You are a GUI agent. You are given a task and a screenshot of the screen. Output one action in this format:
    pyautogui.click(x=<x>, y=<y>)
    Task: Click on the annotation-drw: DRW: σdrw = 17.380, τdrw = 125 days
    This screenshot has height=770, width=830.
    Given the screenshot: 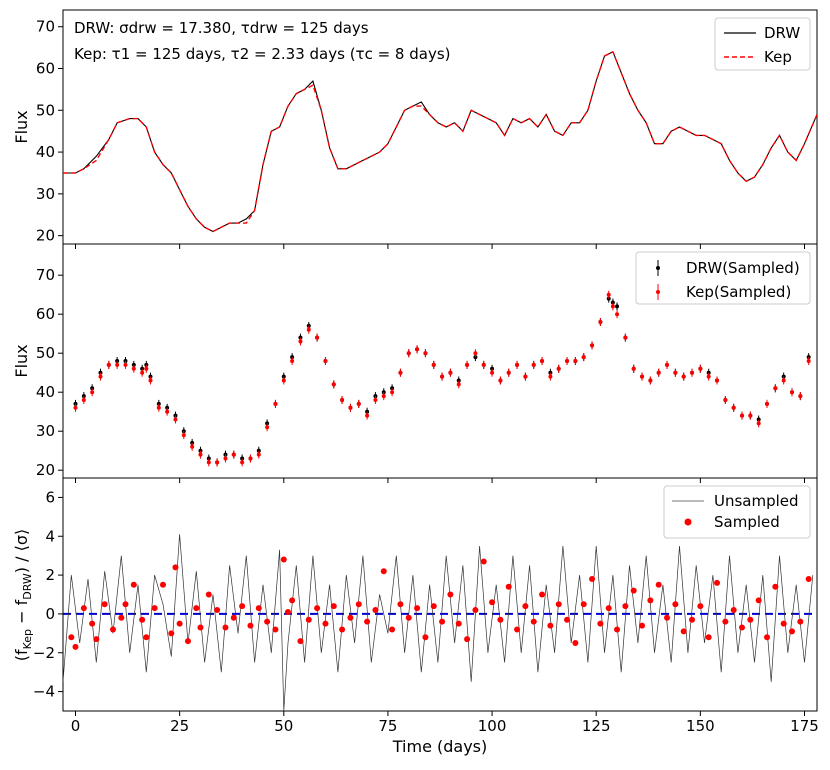 What is the action you would take?
    pyautogui.click(x=221, y=28)
    